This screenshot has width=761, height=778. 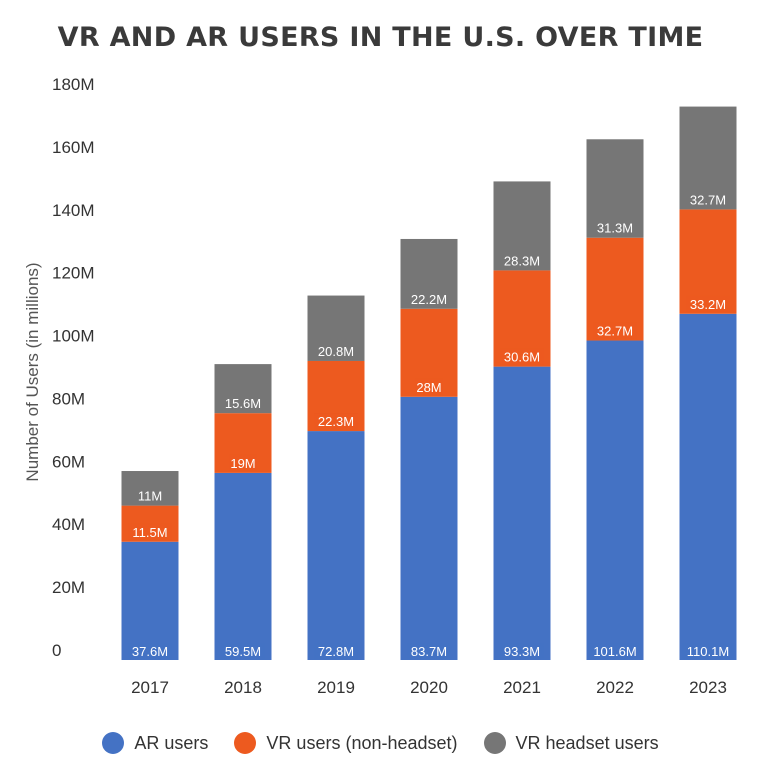 I want to click on bar-ar-users-2020, so click(x=429, y=528).